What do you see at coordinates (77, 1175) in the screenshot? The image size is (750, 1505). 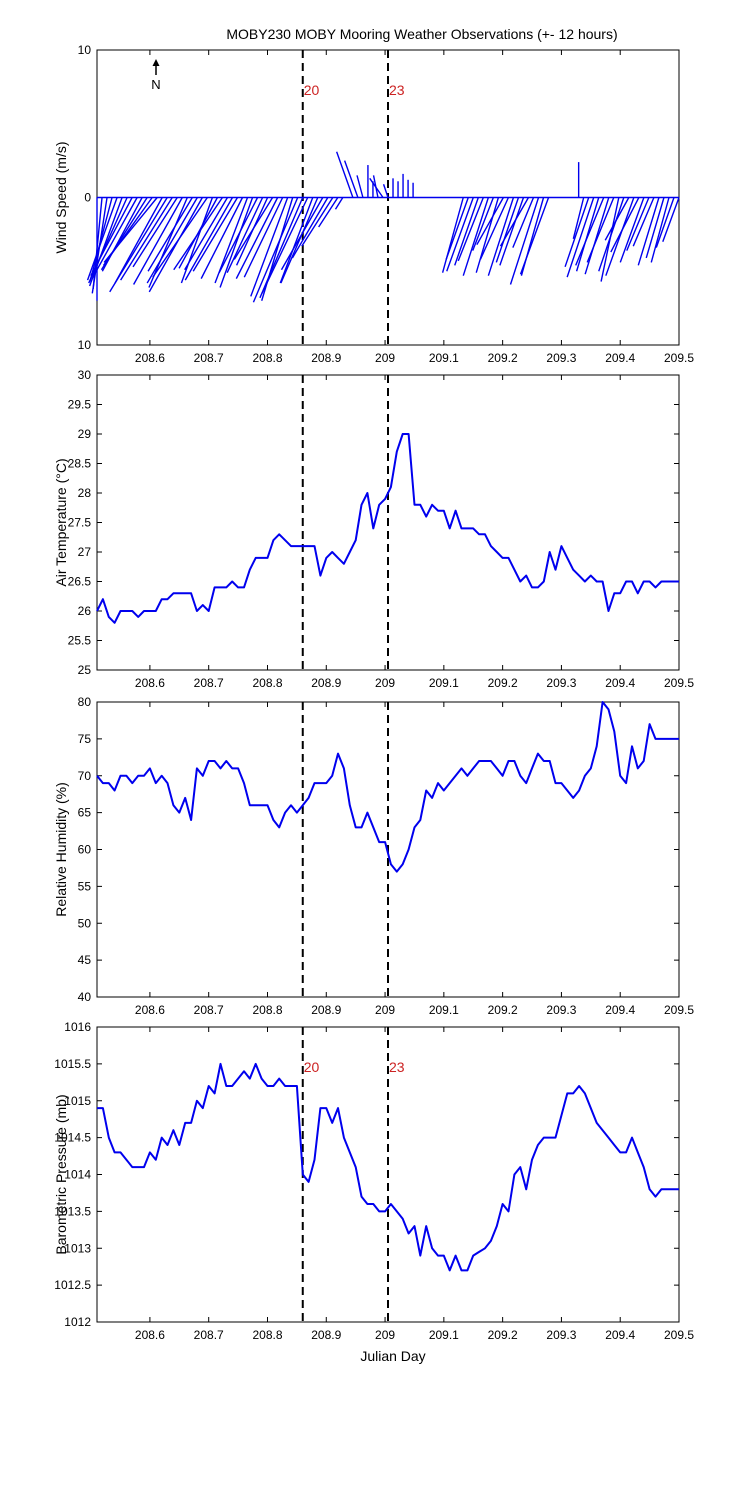 I see `y-tick-label: 1014` at bounding box center [77, 1175].